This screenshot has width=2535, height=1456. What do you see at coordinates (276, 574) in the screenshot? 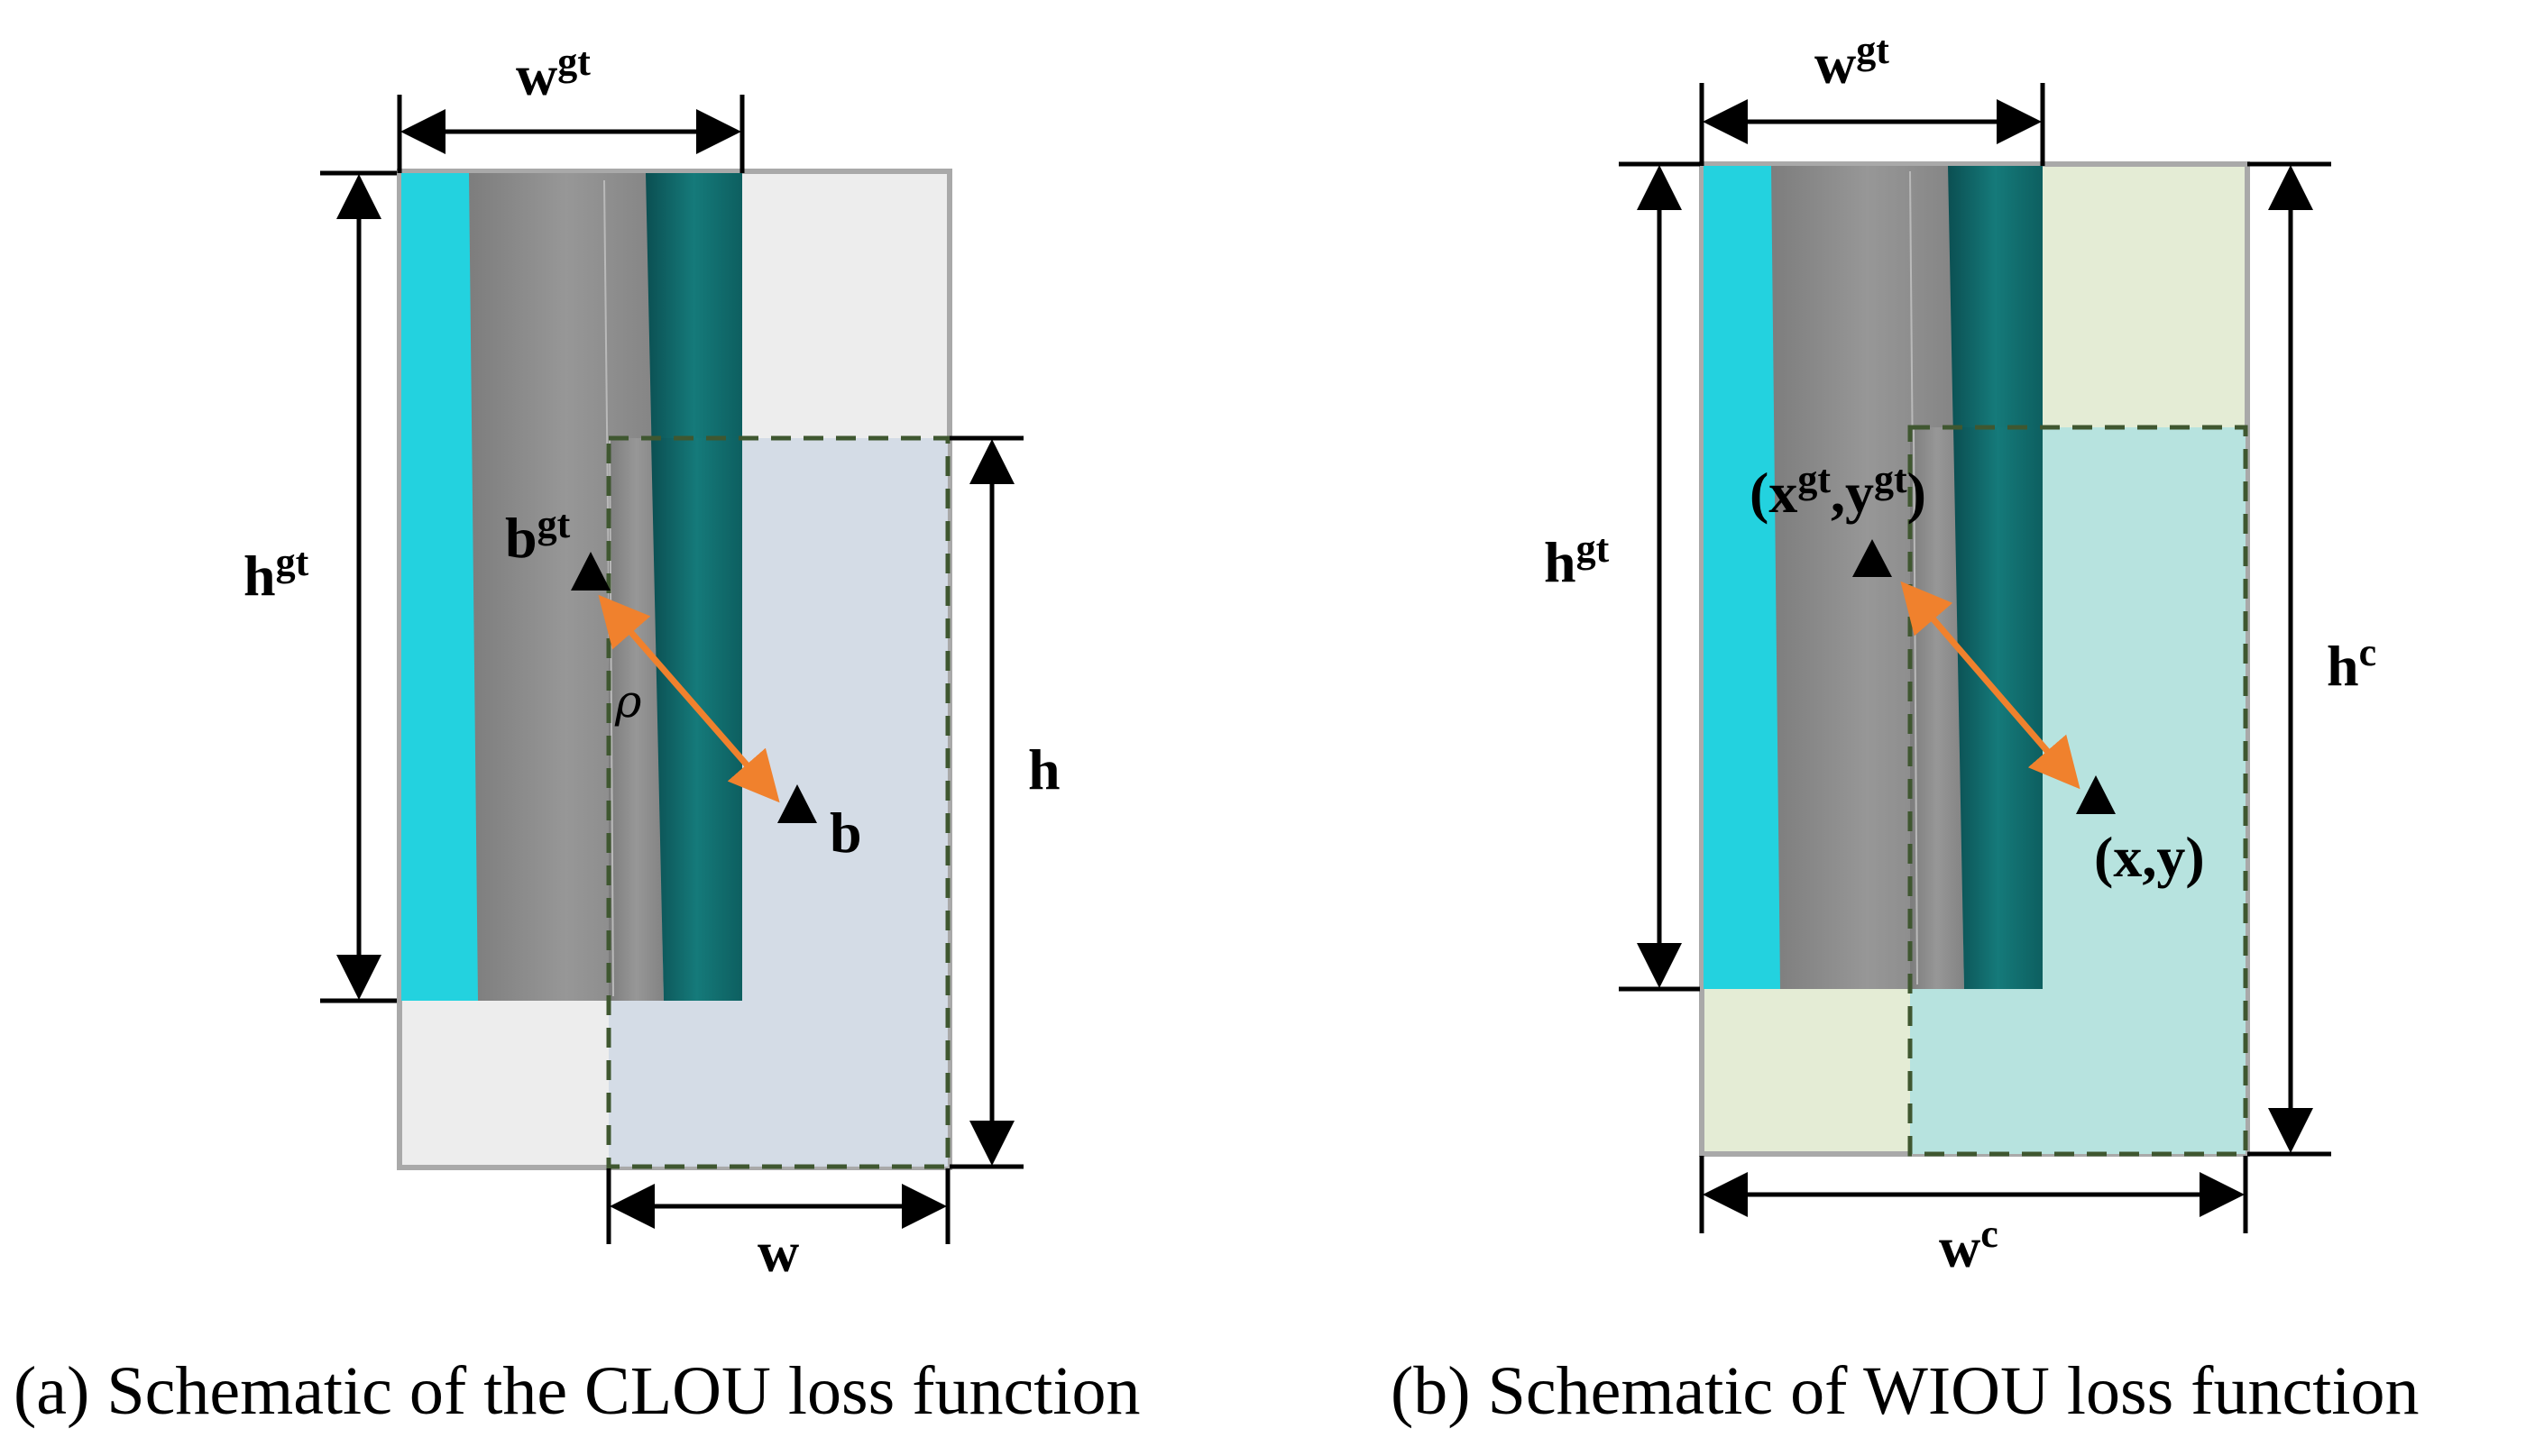
I see `label-h-gt-a: hgt` at bounding box center [276, 574].